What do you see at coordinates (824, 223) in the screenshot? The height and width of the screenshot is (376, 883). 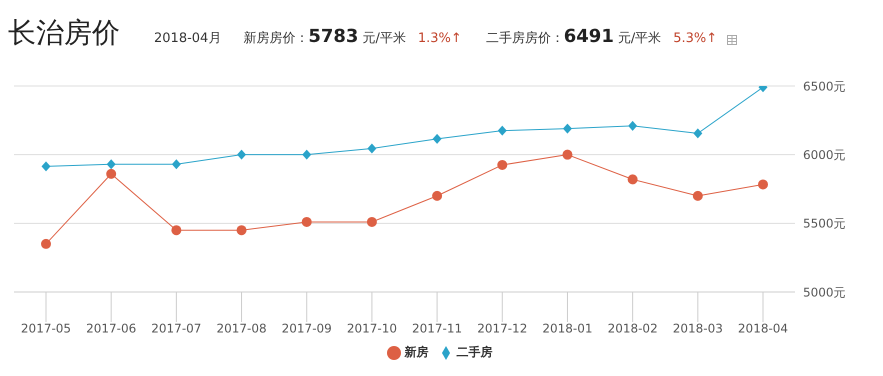 I see `y-tick-label: 5500元` at bounding box center [824, 223].